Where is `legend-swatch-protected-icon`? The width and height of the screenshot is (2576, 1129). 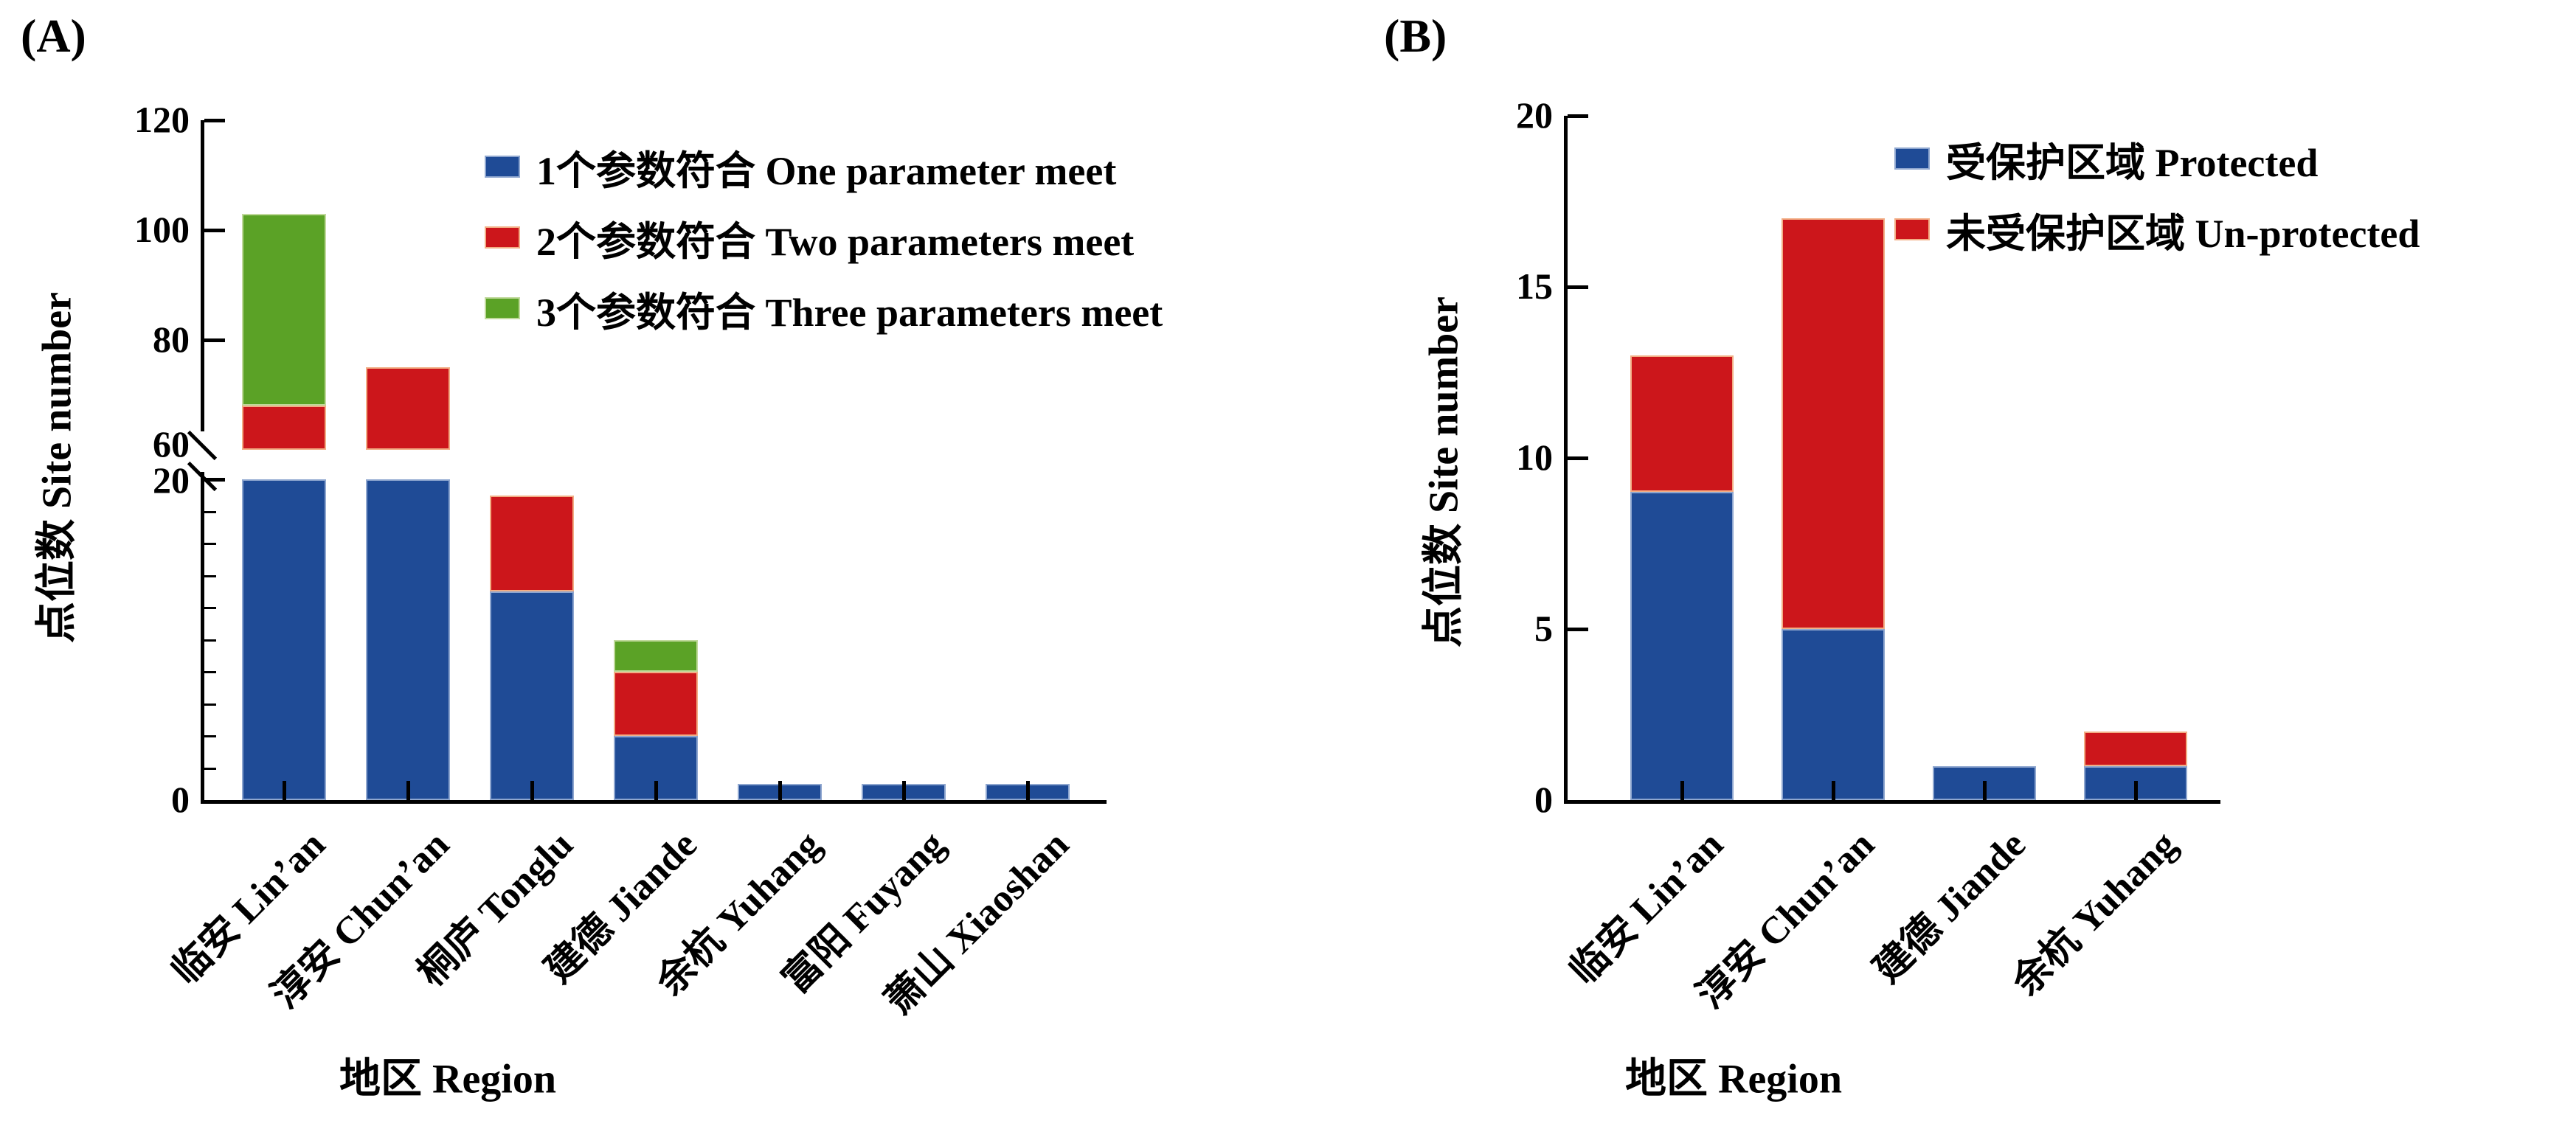
legend-swatch-protected-icon is located at coordinates (1912, 158).